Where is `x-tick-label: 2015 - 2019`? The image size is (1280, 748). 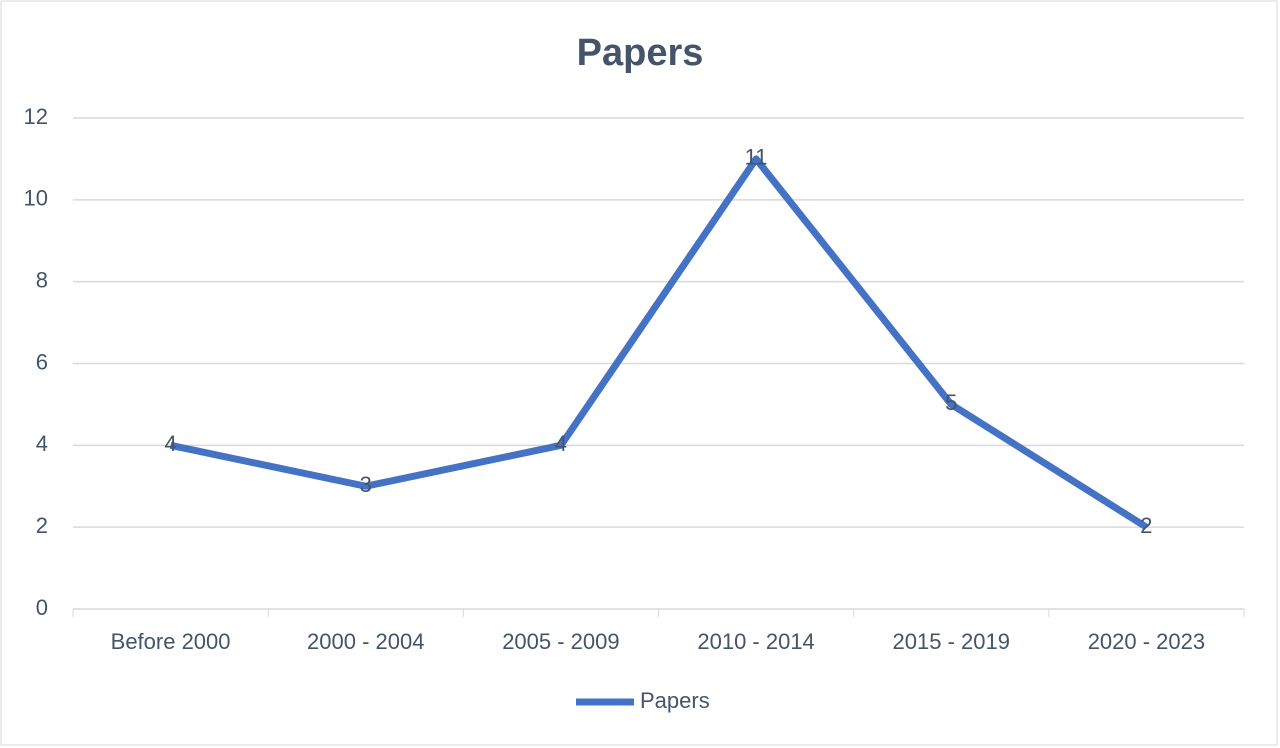
x-tick-label: 2015 - 2019 is located at coordinates (951, 641).